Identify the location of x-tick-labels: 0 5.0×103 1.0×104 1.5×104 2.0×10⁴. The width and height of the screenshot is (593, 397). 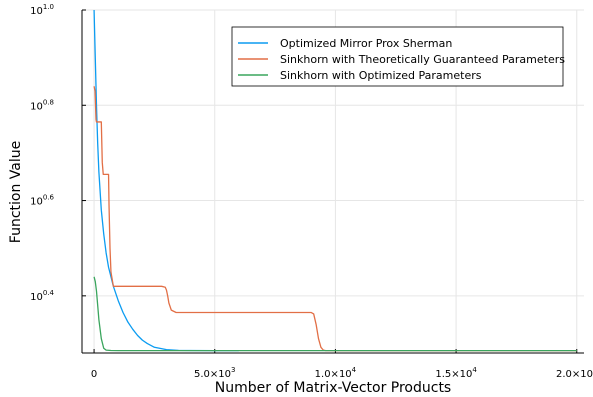
(342, 364).